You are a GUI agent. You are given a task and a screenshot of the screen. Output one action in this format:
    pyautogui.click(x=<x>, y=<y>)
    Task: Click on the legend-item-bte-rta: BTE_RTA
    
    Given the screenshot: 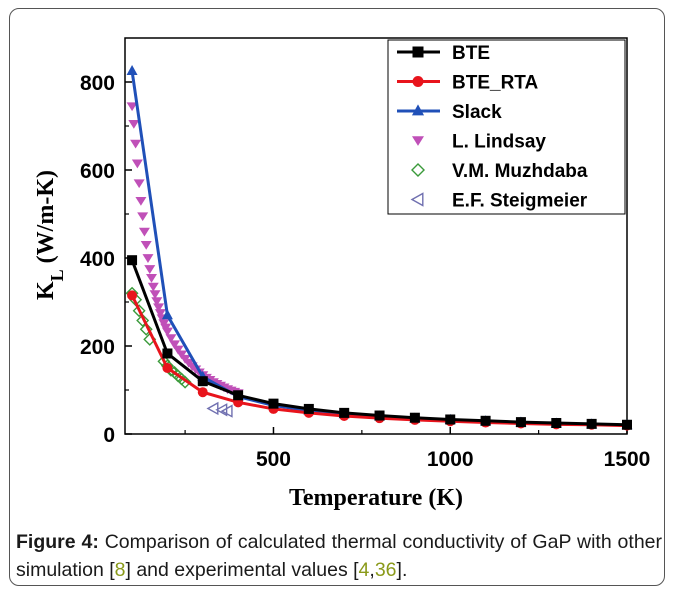 What is the action you would take?
    pyautogui.click(x=467, y=83)
    